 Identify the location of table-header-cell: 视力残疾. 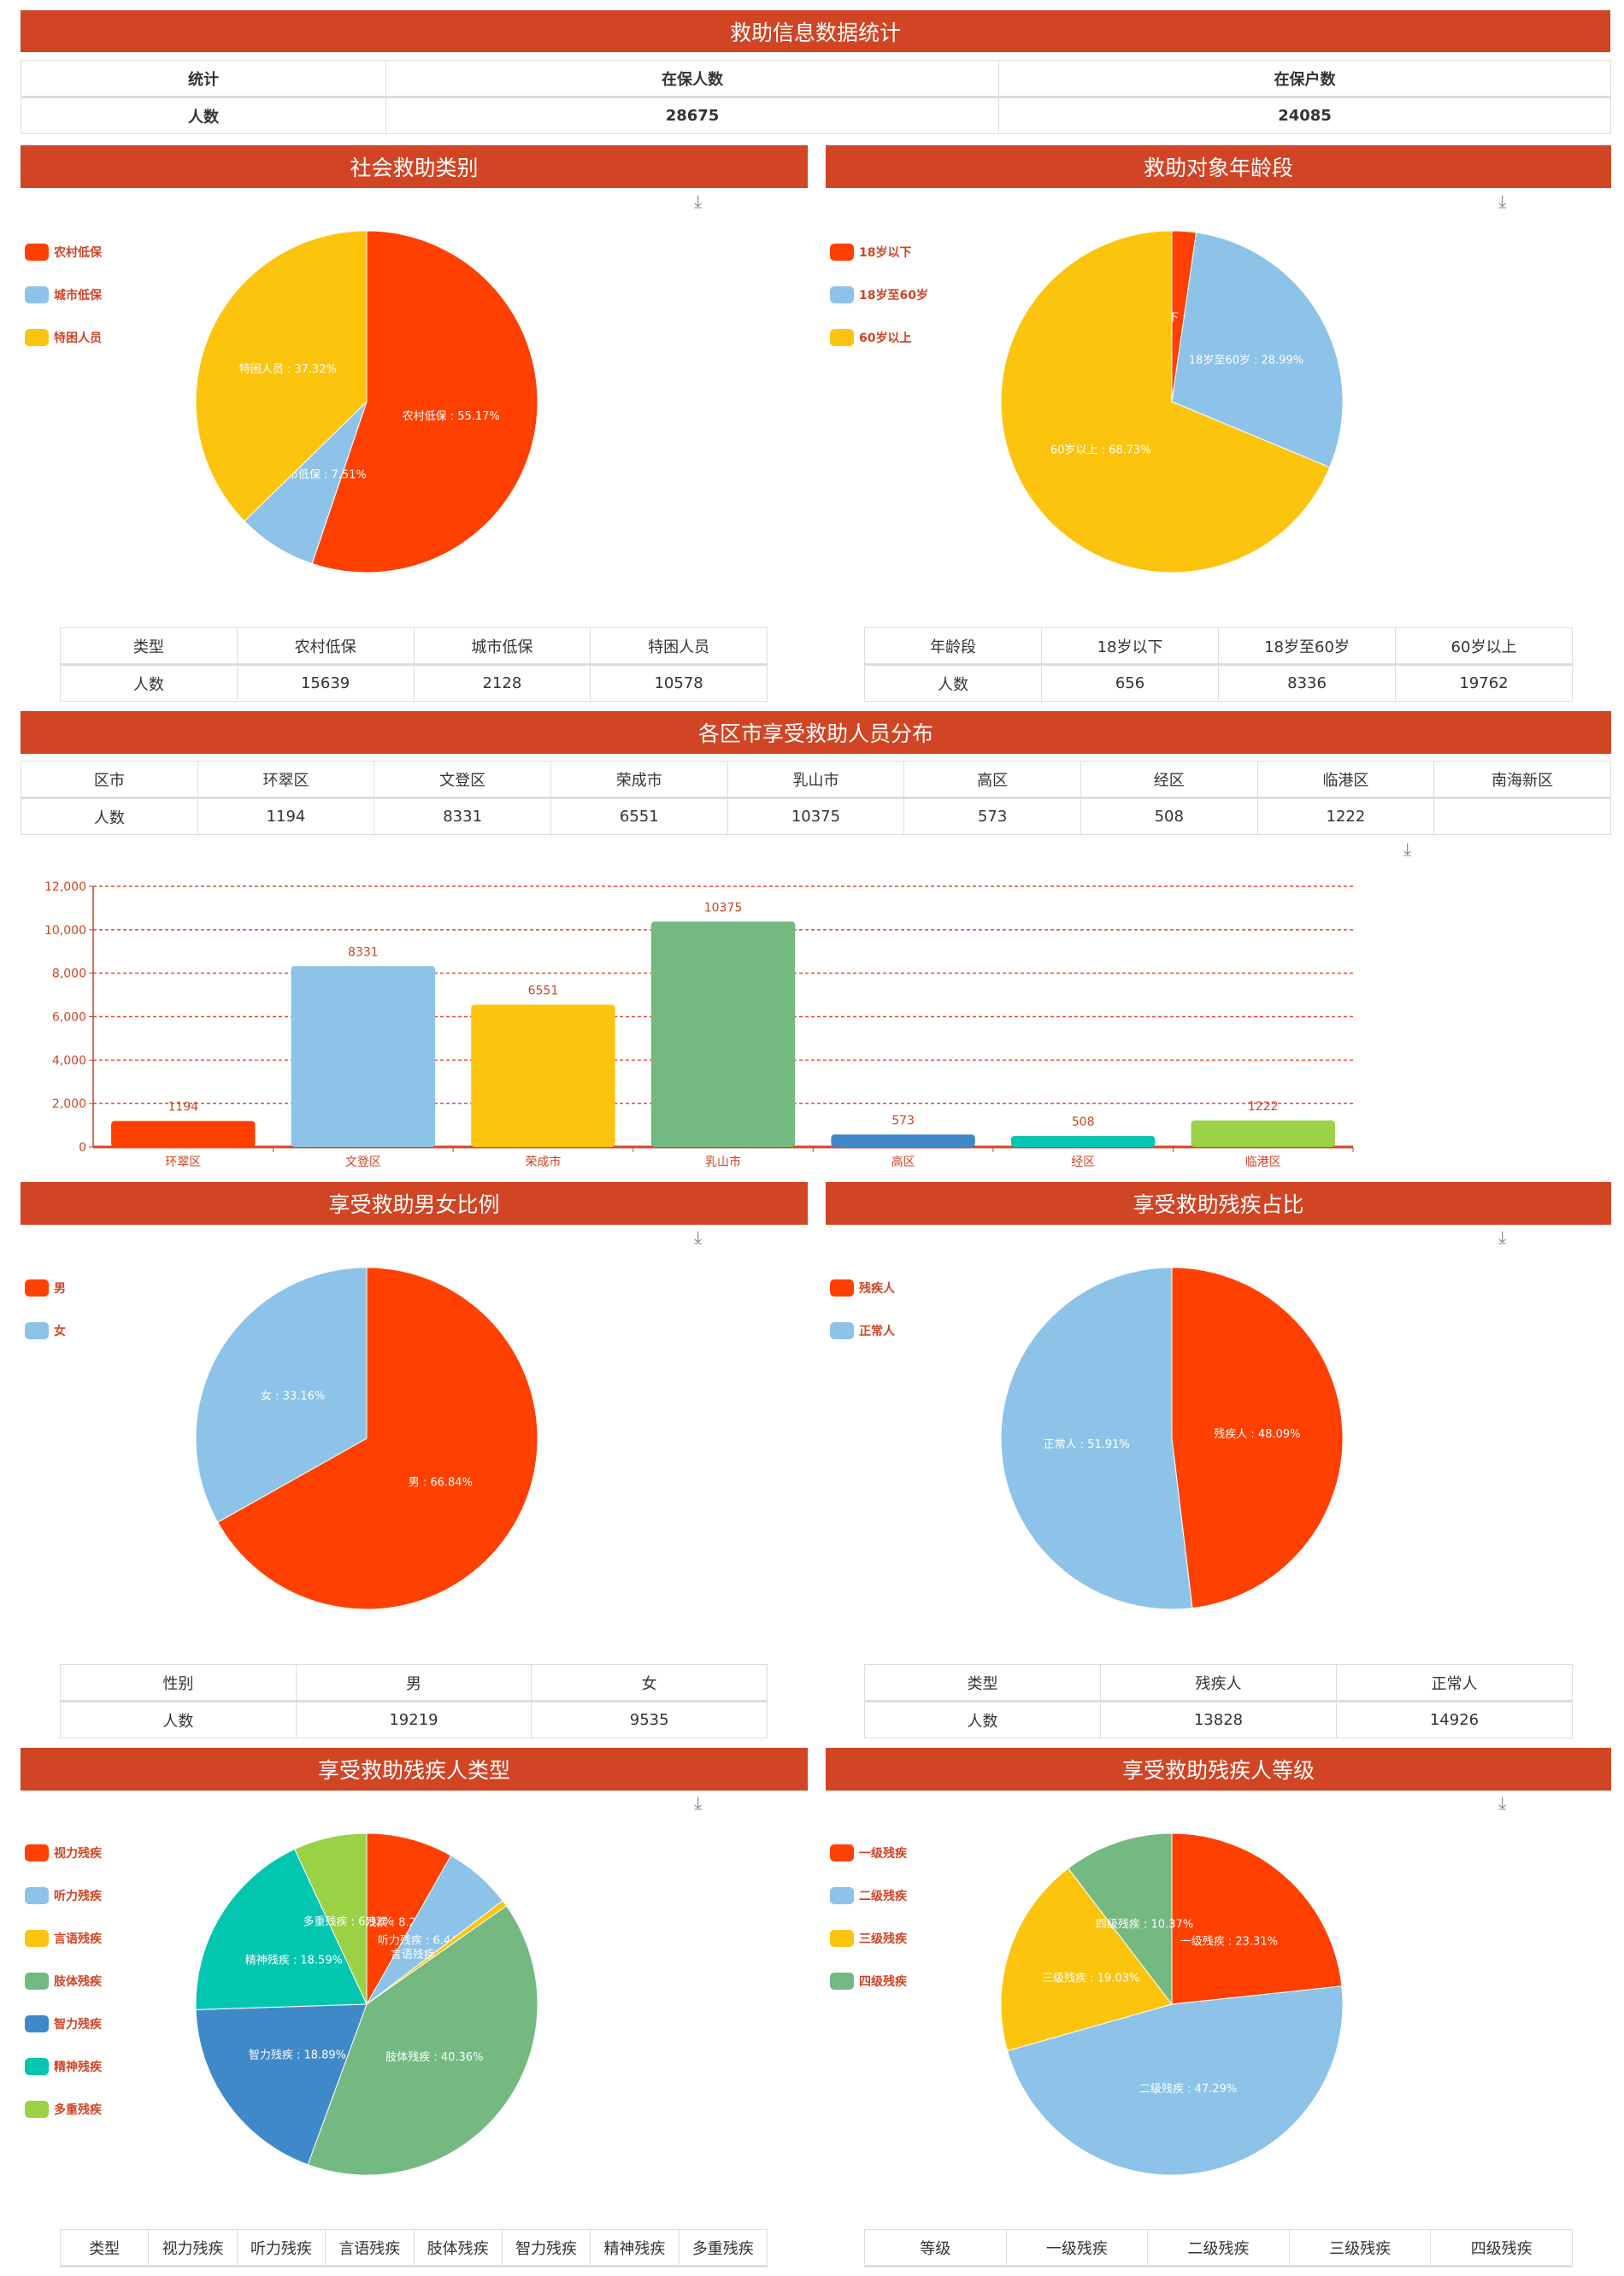
(193, 2248).